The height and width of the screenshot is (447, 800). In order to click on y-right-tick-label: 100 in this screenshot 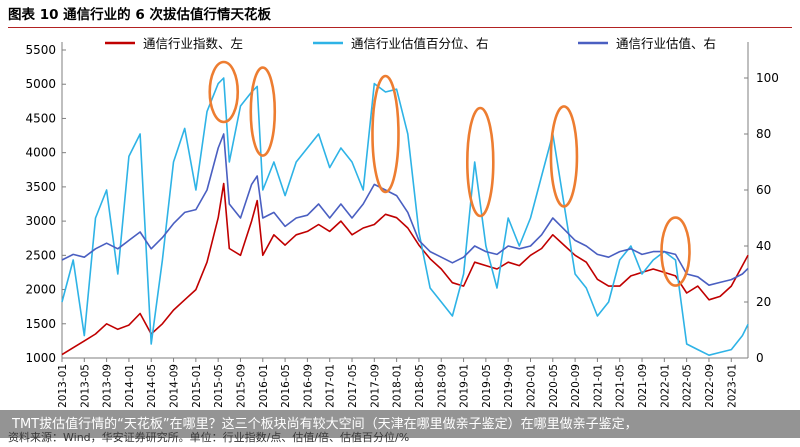, I will do `click(767, 78)`.